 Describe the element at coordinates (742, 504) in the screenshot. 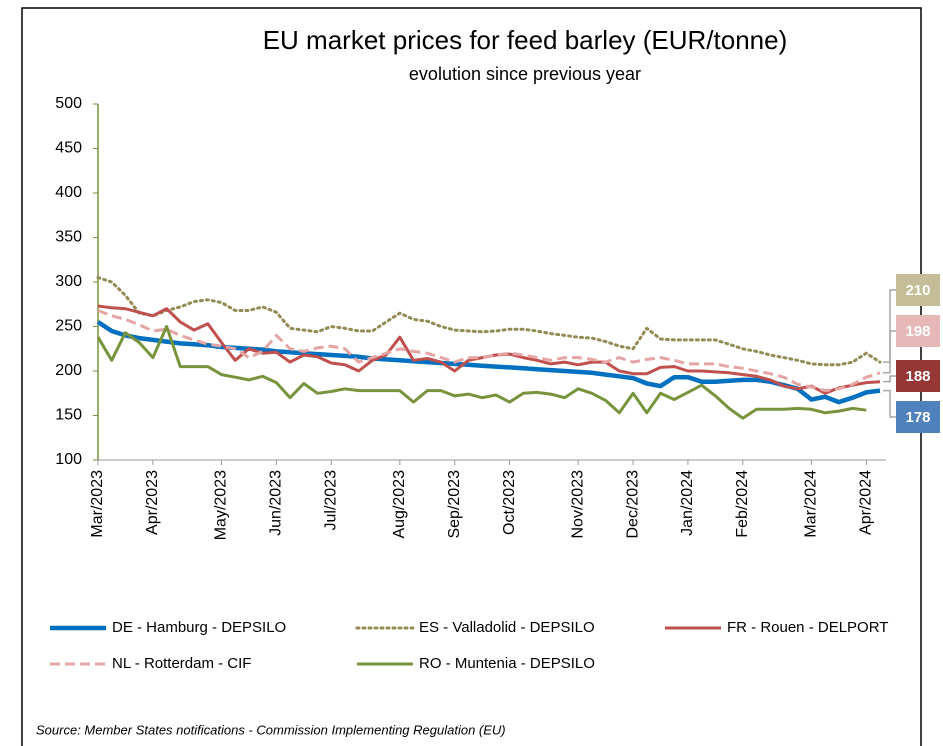

I see `x-tick-label: Feb/2024` at that location.